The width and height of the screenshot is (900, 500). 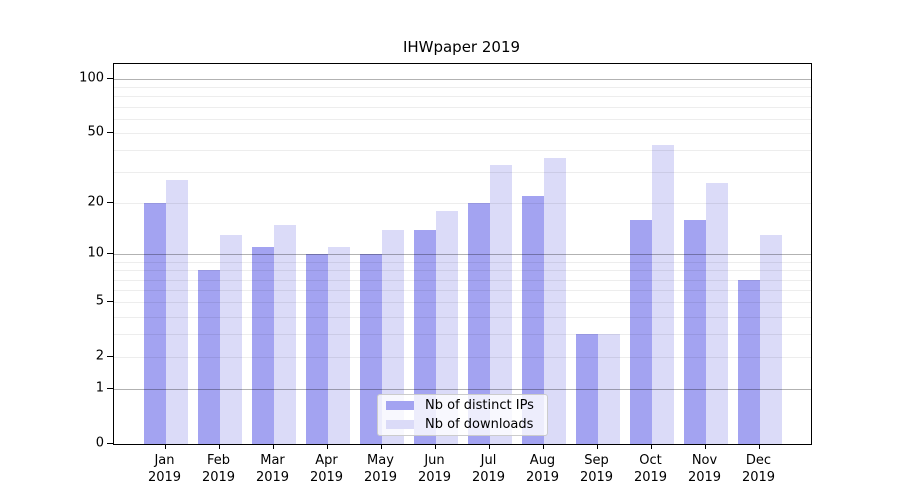 I want to click on x-tick-apr, so click(x=327, y=446).